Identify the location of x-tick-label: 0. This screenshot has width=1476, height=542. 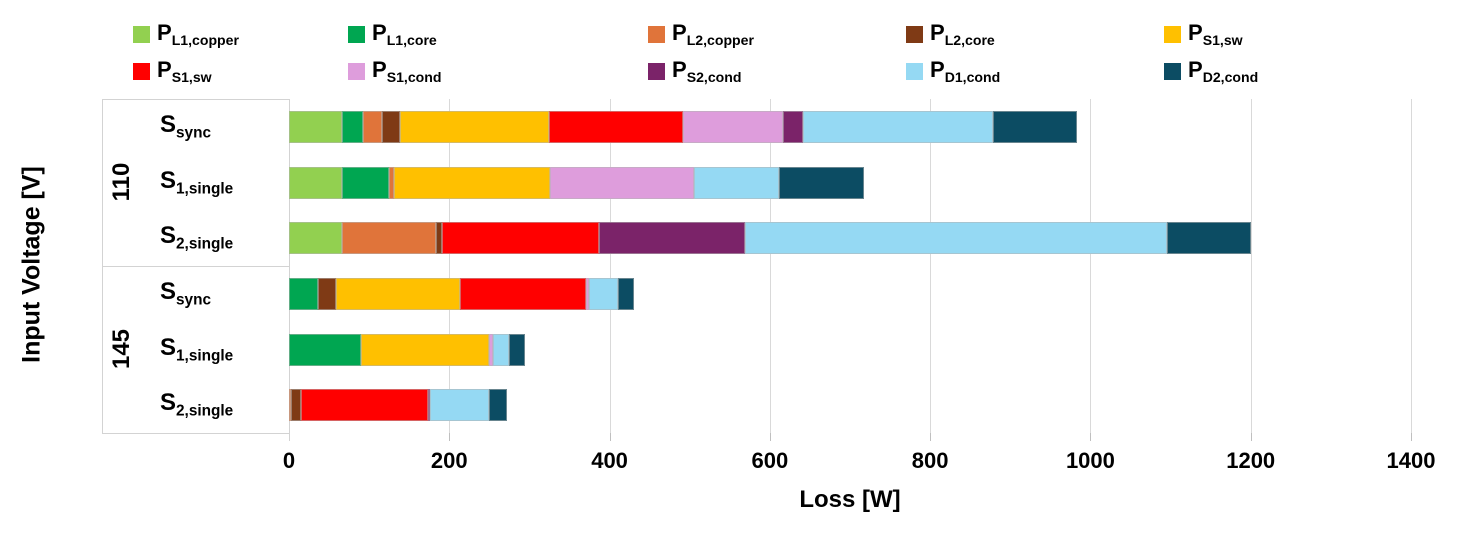
(289, 460).